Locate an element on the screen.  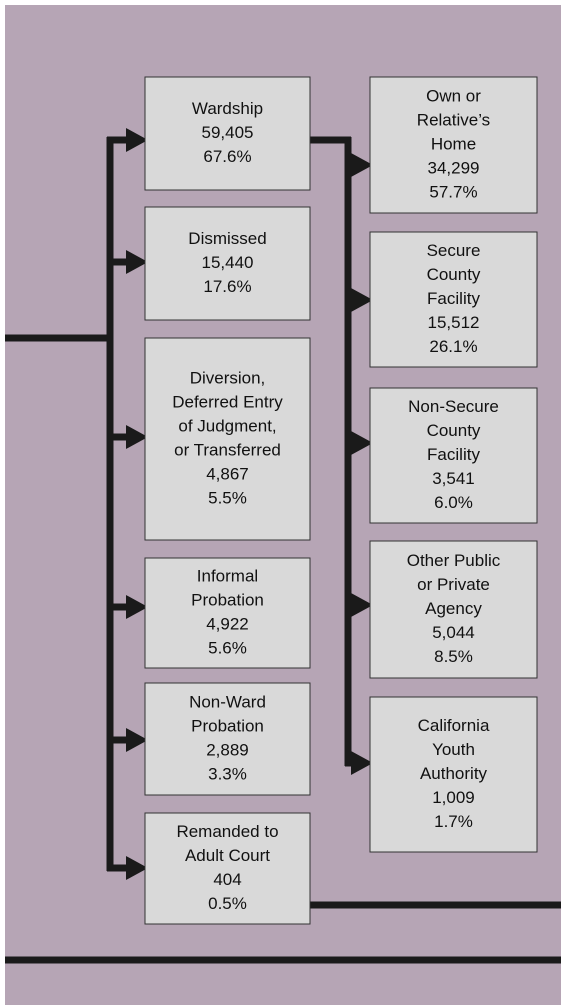
node-label: Home is located at coordinates (453, 143).